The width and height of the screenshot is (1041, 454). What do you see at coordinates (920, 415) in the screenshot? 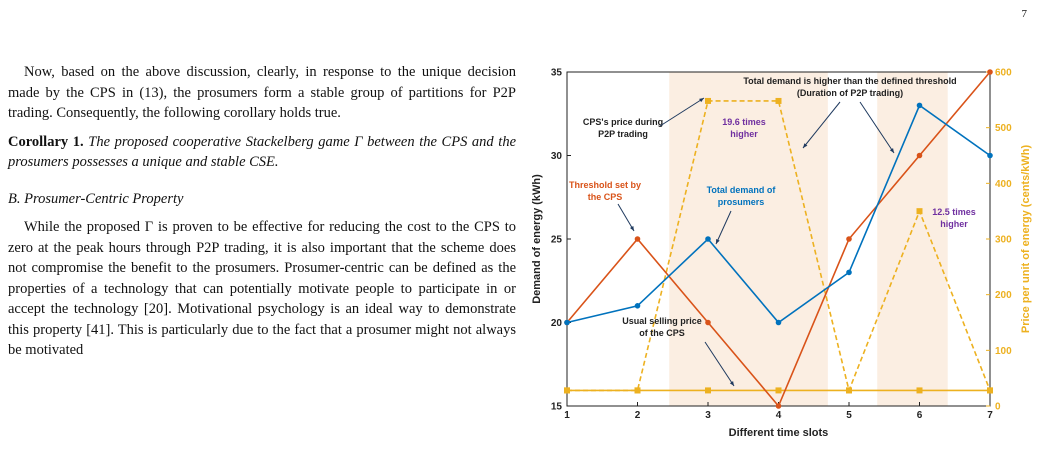
I see `x-tick-label: 6` at bounding box center [920, 415].